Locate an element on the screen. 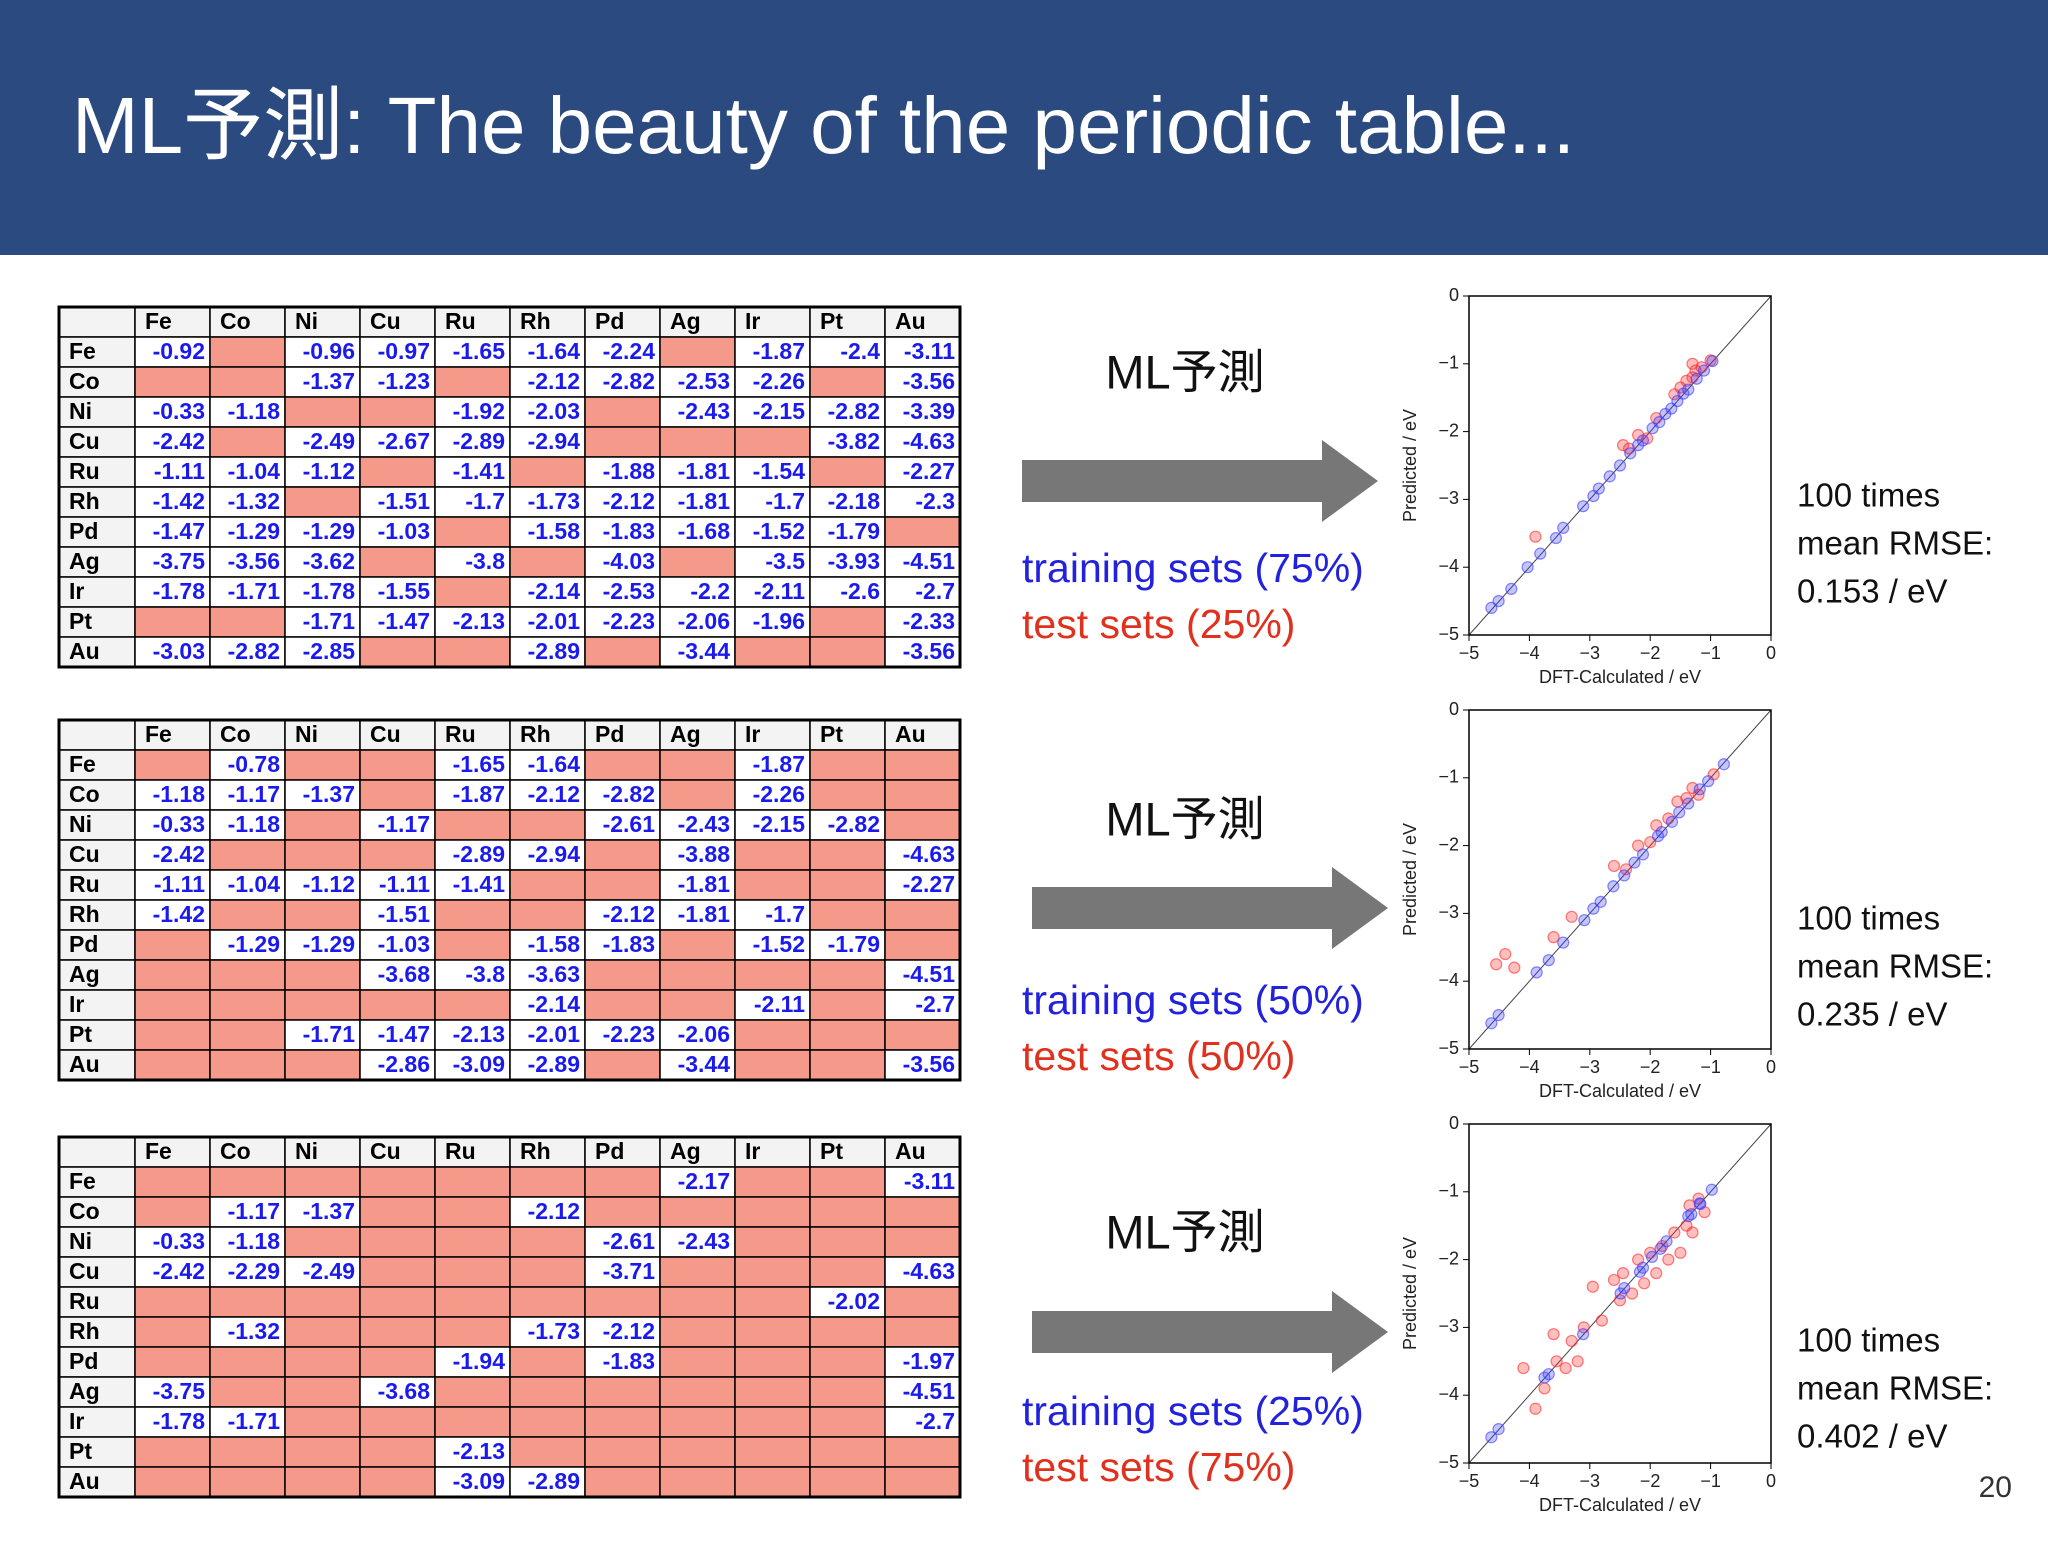 This screenshot has height=1541, width=2048. cell-value: -1.79 is located at coordinates (854, 531).